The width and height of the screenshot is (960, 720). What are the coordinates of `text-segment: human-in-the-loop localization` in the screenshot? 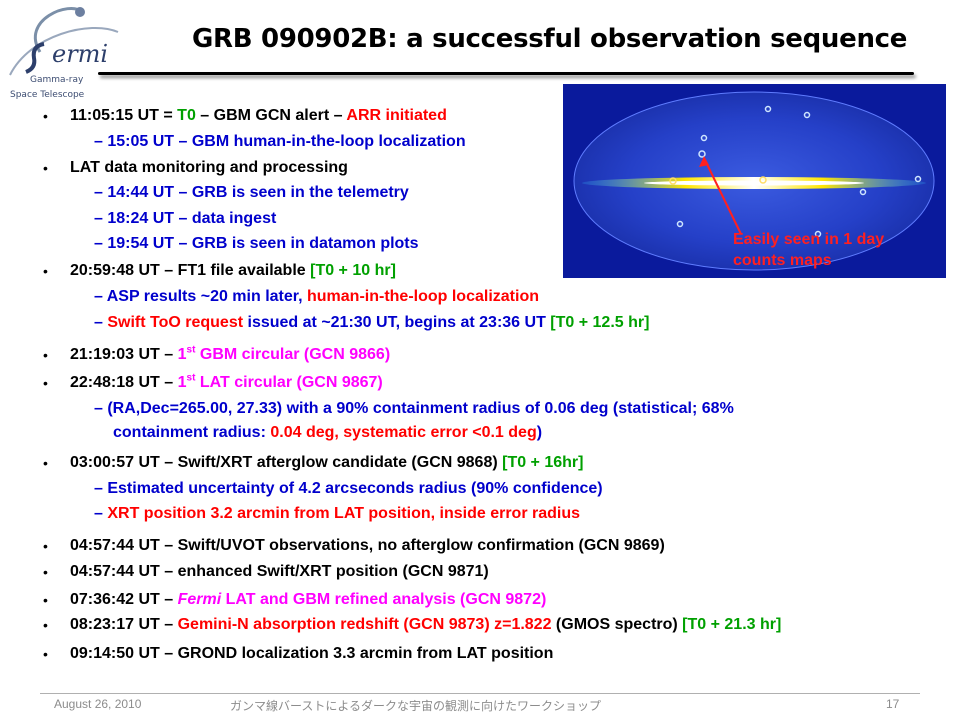 It's located at (423, 296).